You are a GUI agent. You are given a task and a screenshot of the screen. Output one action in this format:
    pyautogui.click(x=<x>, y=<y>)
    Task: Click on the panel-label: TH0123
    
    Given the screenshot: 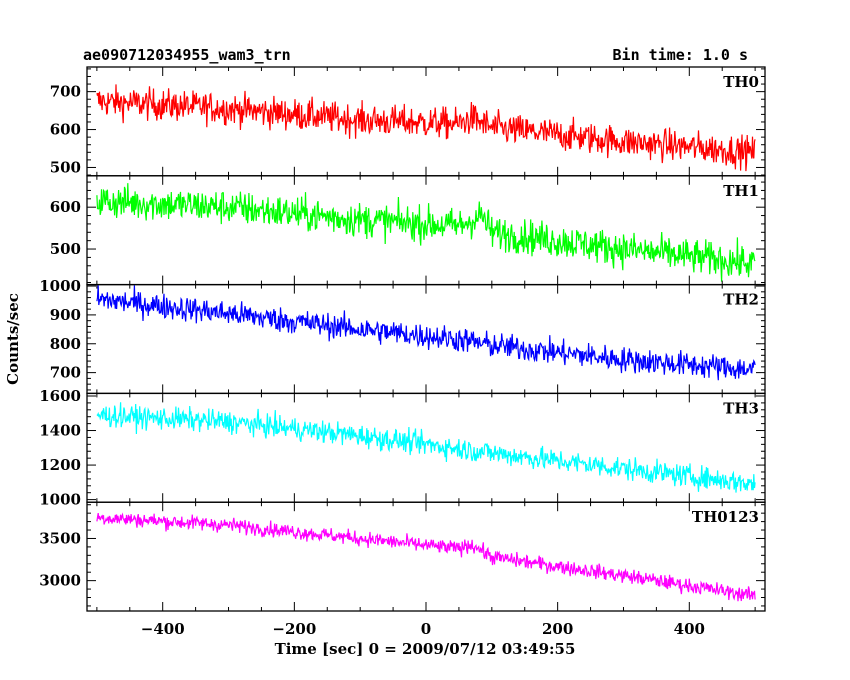 What is the action you would take?
    pyautogui.click(x=725, y=517)
    